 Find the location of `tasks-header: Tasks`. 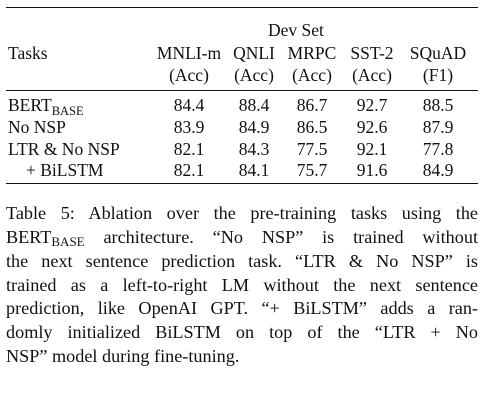

tasks-header: Tasks is located at coordinates (28, 53).